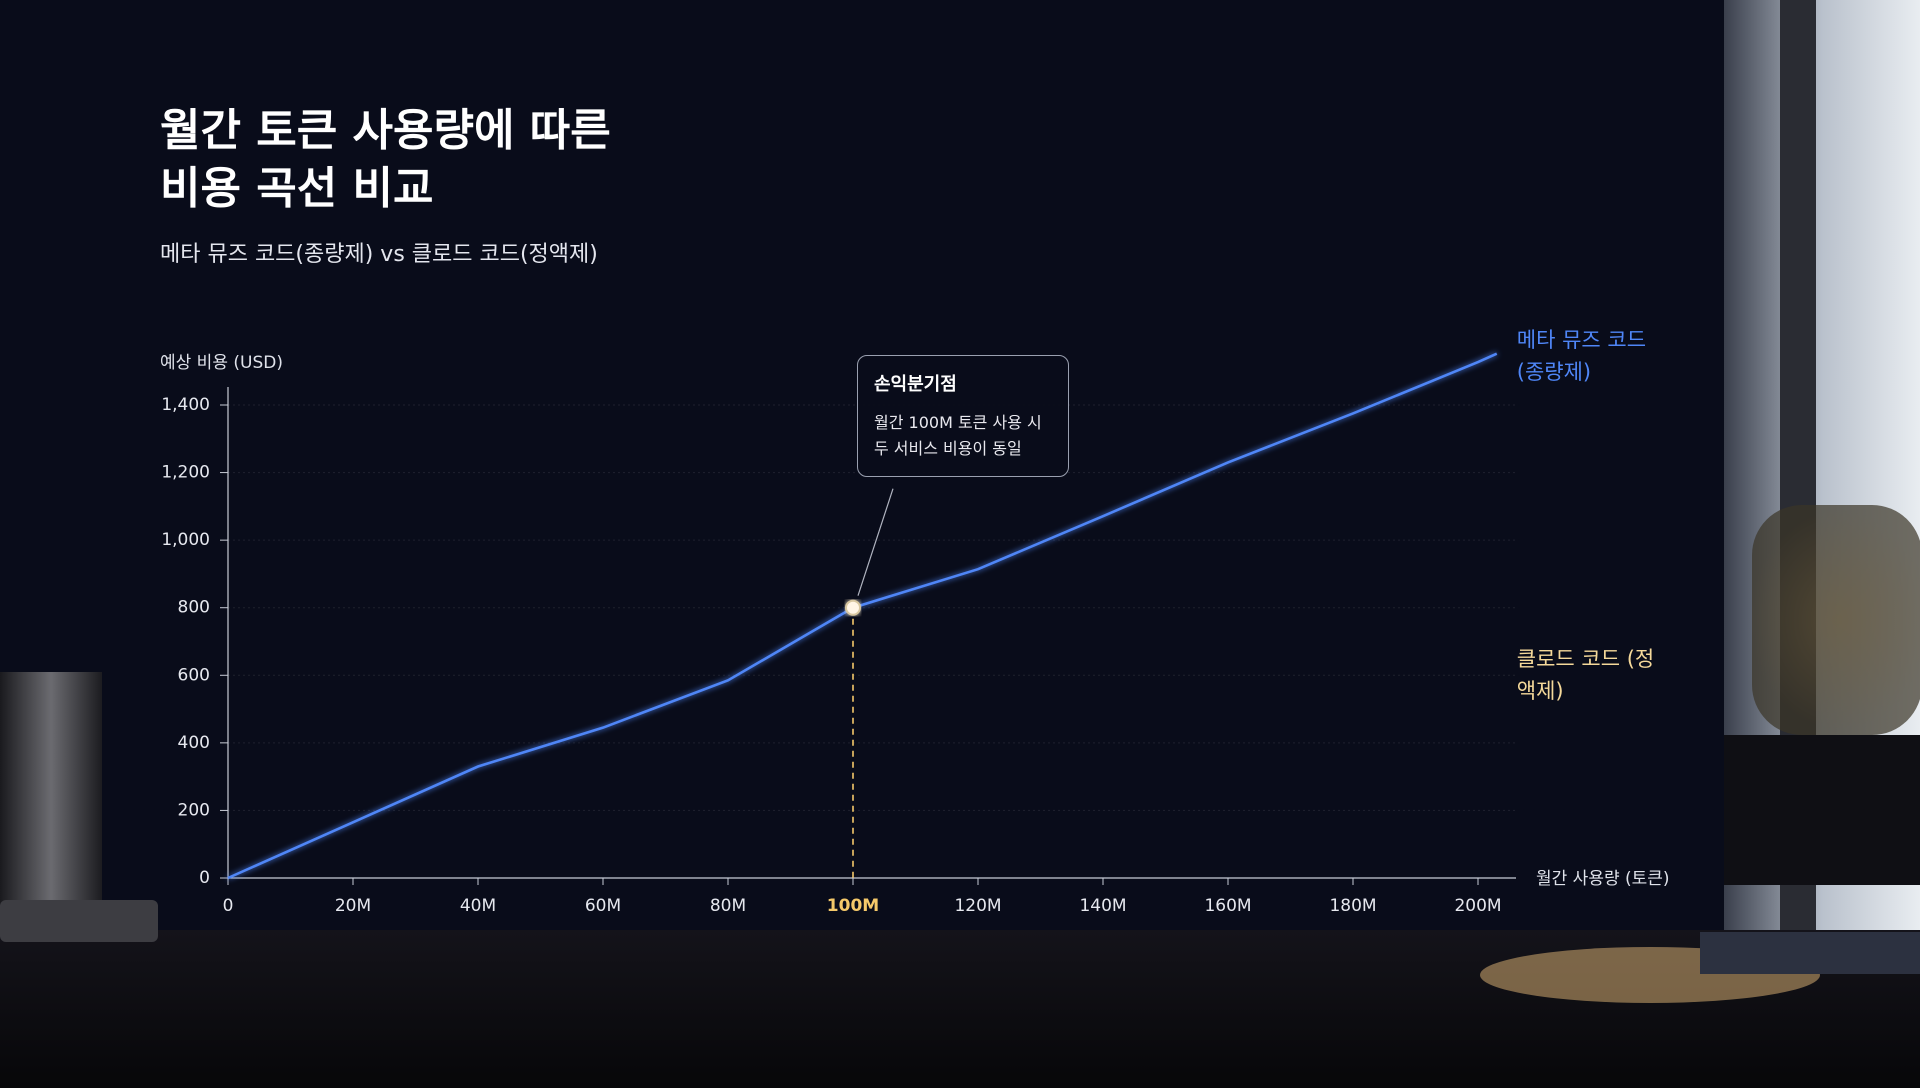 This screenshot has width=1920, height=1088. Describe the element at coordinates (958, 435) in the screenshot. I see `annotation-text: 월간 100M 토큰 사용 시 두 서비스 비용이 동일` at that location.